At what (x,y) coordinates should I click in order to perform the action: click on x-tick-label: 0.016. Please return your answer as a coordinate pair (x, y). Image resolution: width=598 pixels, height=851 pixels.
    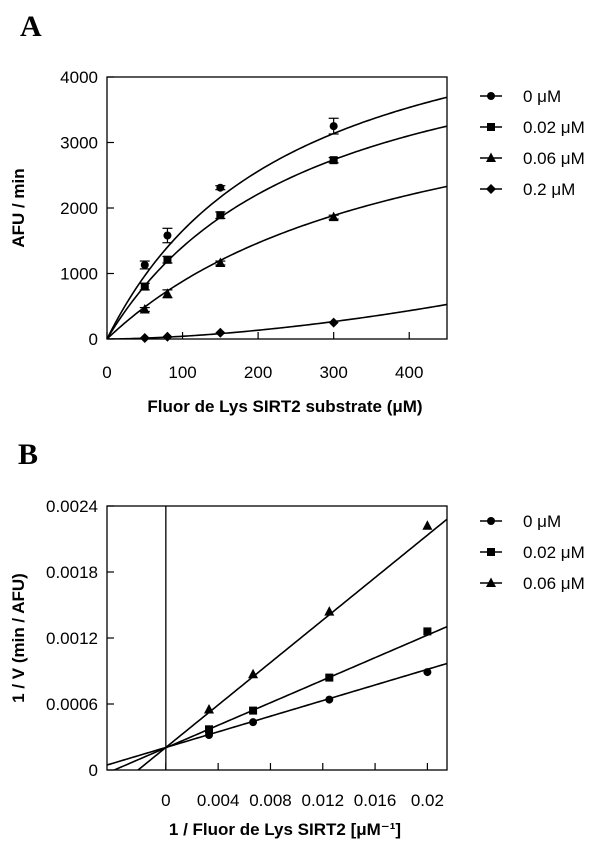
    Looking at the image, I should click on (375, 800).